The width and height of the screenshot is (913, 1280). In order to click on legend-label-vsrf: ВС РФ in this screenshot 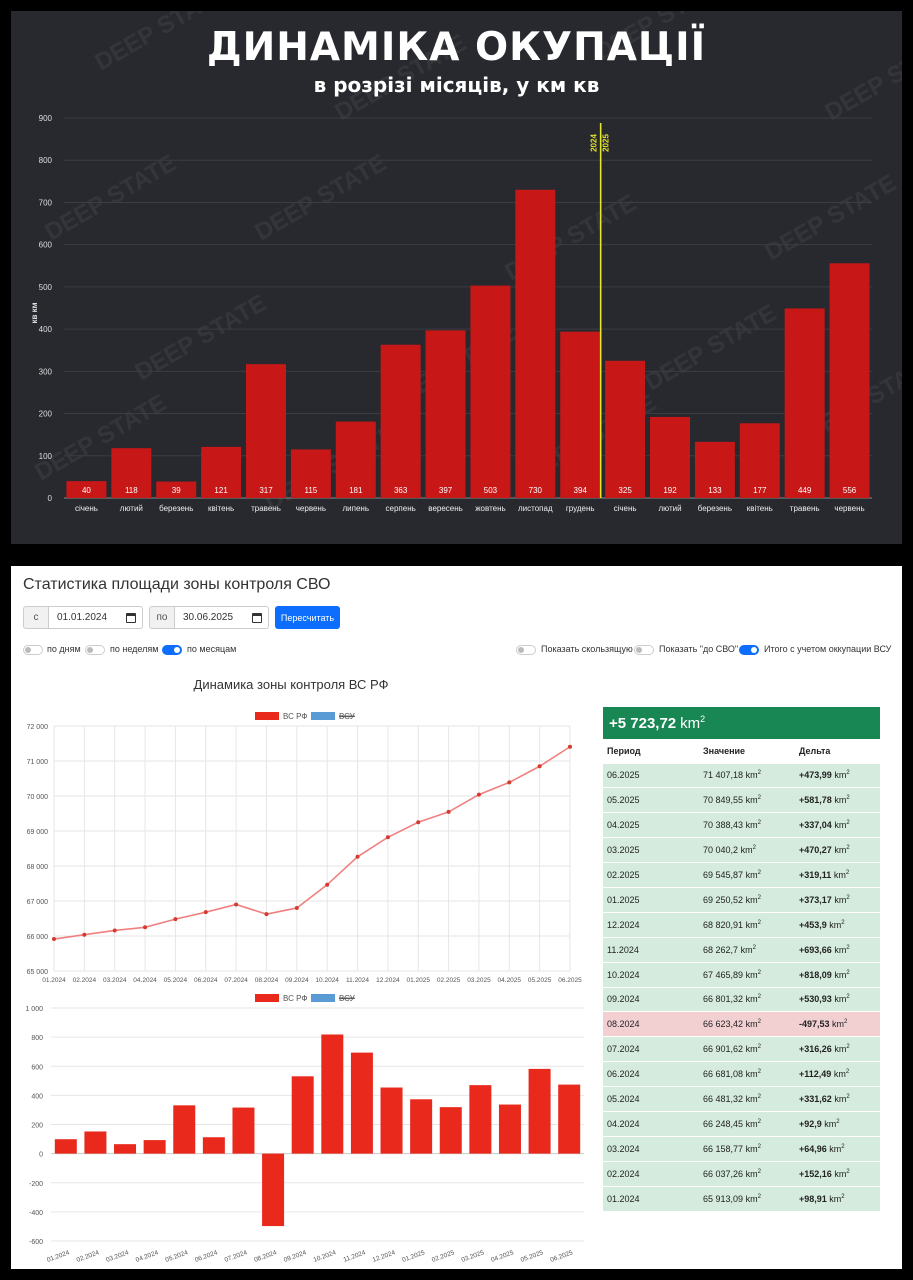, I will do `click(295, 998)`.